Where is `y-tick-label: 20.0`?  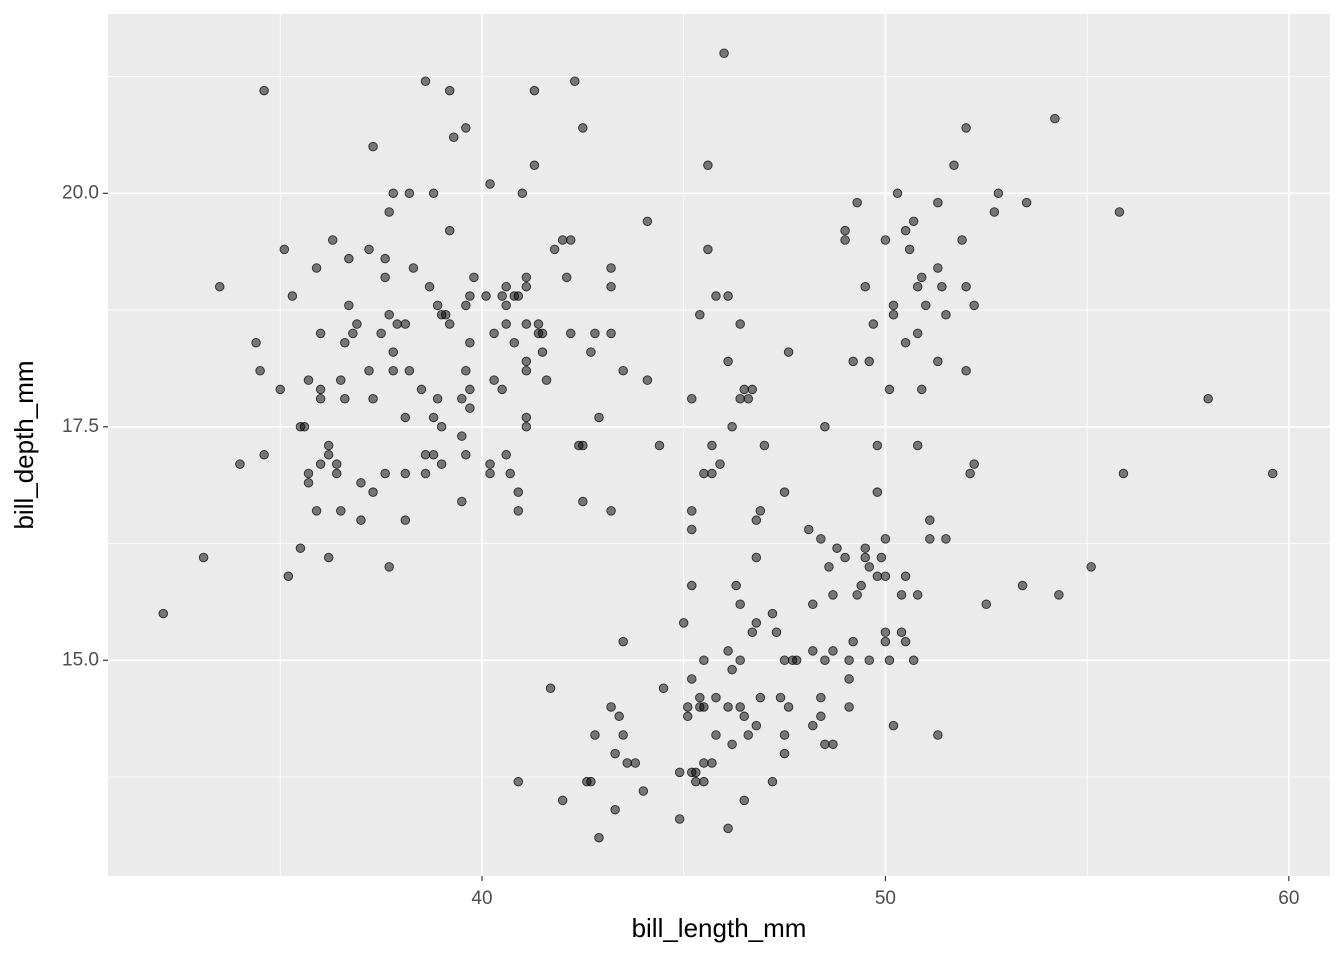
y-tick-label: 20.0 is located at coordinates (80, 192).